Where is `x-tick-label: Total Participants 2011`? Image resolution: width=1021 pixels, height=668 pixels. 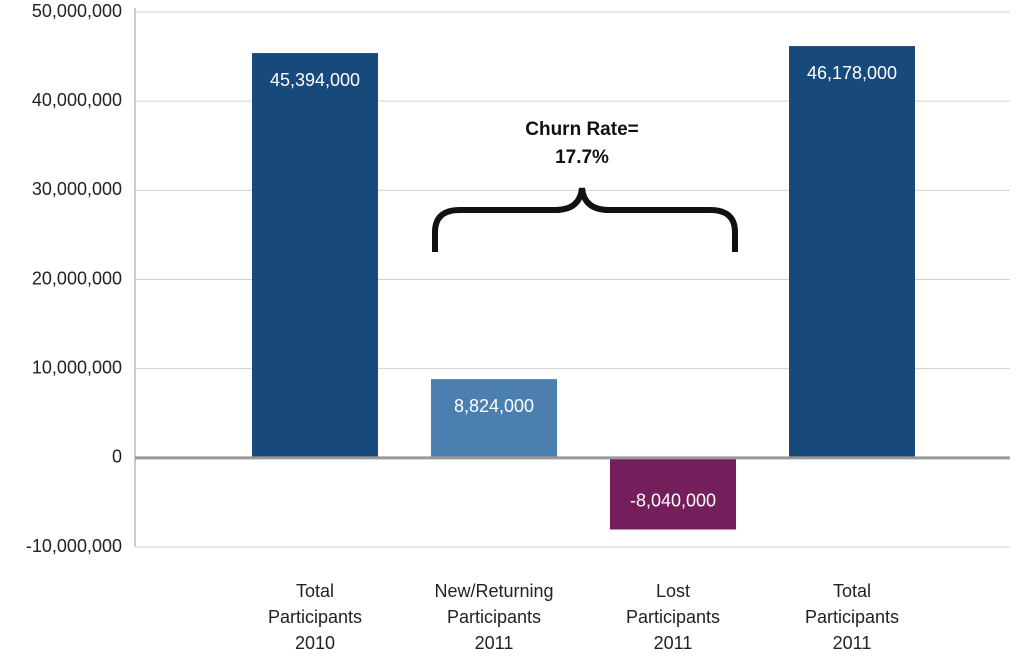
x-tick-label: Total Participants 2011 is located at coordinates (852, 617).